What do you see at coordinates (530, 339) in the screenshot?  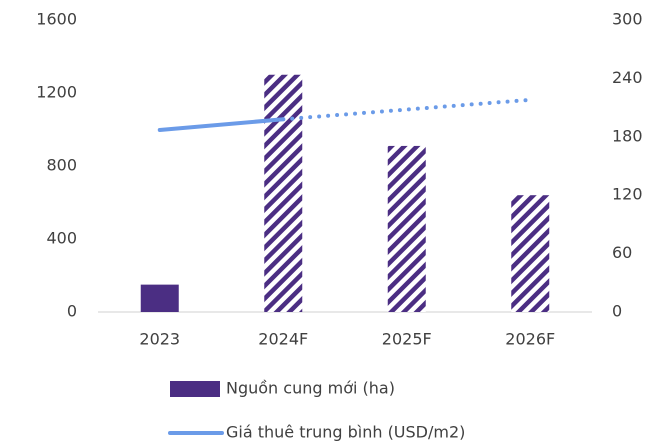 I see `x-tick-label: 2026F` at bounding box center [530, 339].